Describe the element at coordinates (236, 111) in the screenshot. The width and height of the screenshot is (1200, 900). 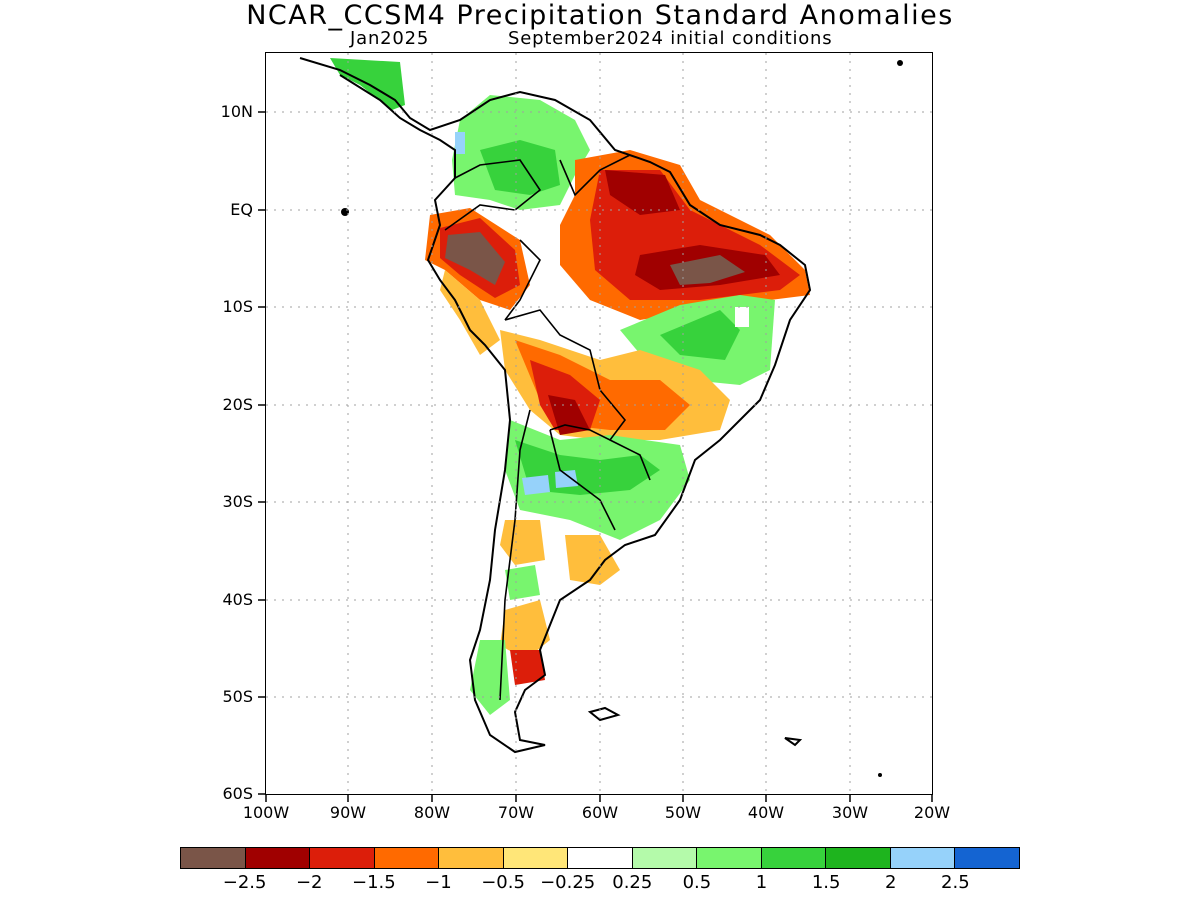
I see `lat-label-10n: 10N` at that location.